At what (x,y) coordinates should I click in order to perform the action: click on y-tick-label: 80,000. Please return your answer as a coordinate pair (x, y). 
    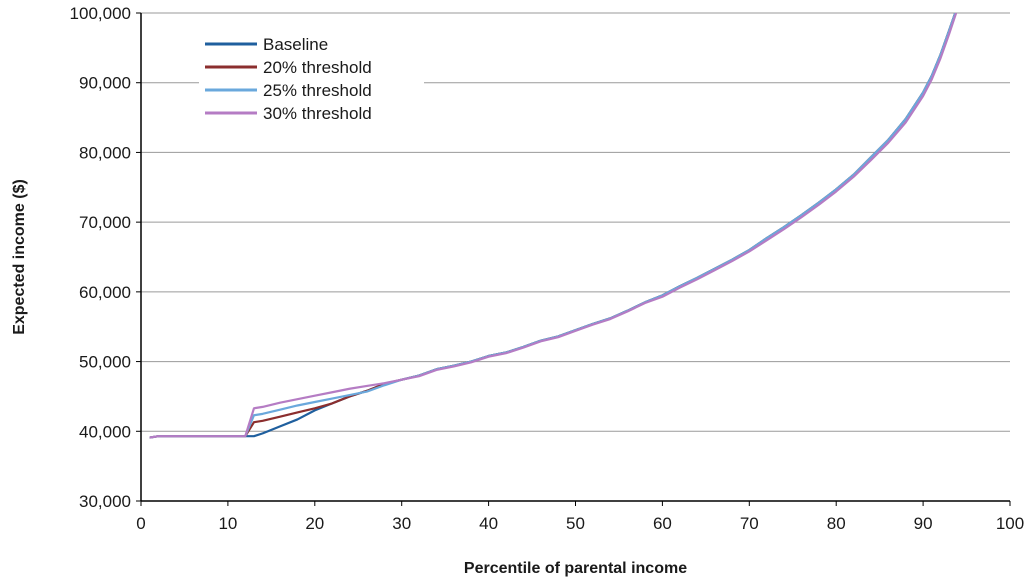
    Looking at the image, I should click on (105, 152).